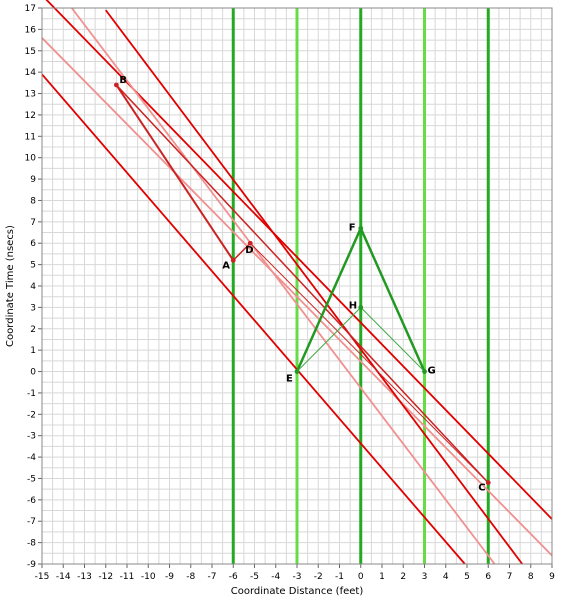 The width and height of the screenshot is (563, 600). Describe the element at coordinates (339, 577) in the screenshot. I see `x-tick-label: -1` at that location.